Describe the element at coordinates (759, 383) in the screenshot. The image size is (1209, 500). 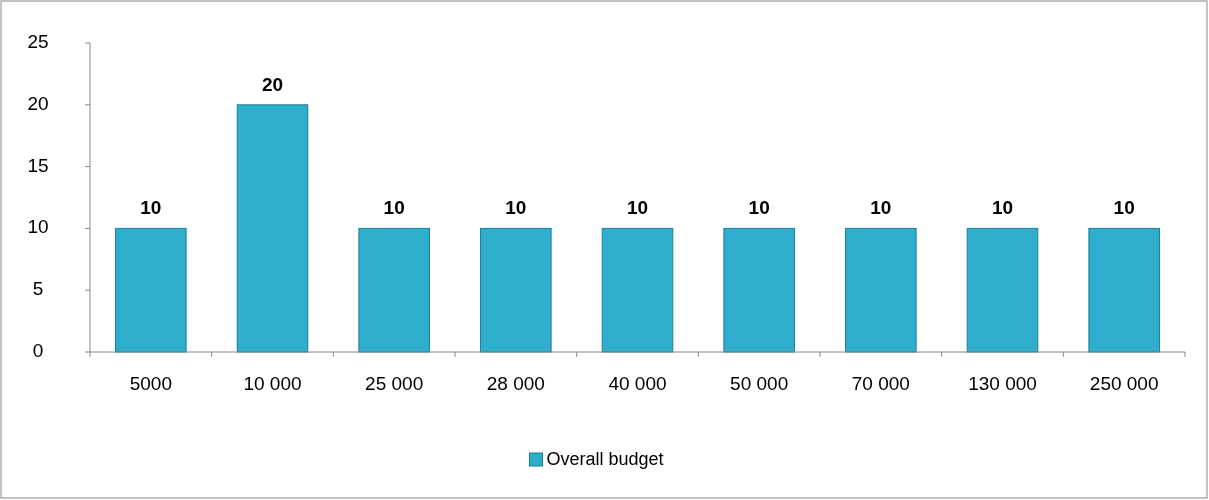
I see `x-tick-label: 50 000` at that location.